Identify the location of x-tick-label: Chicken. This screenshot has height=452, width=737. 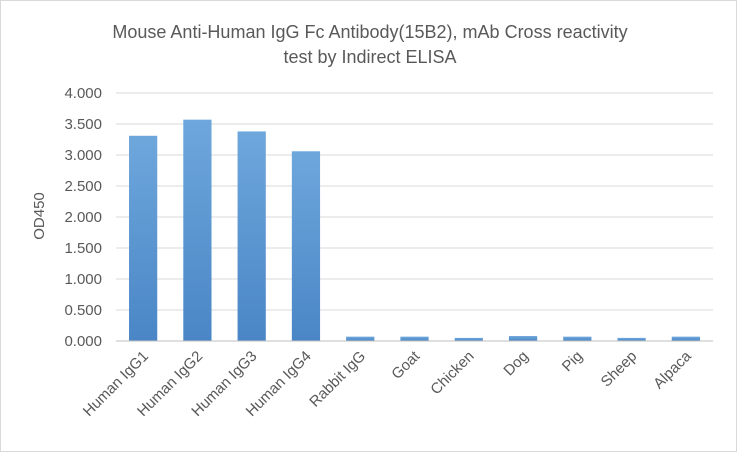
(452, 373).